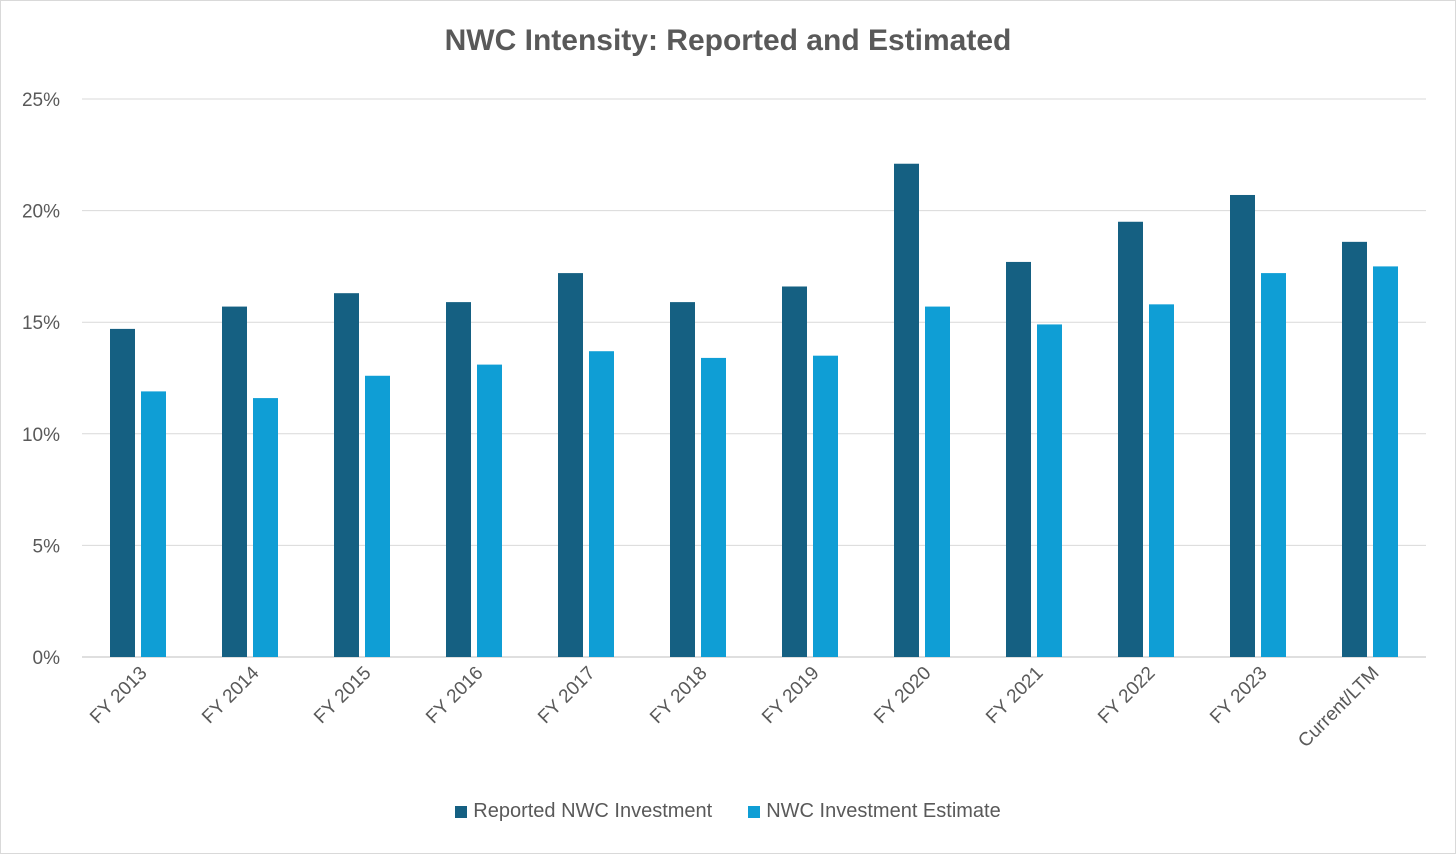  Describe the element at coordinates (902, 695) in the screenshot. I see `x-tick-label: FY 2020` at that location.